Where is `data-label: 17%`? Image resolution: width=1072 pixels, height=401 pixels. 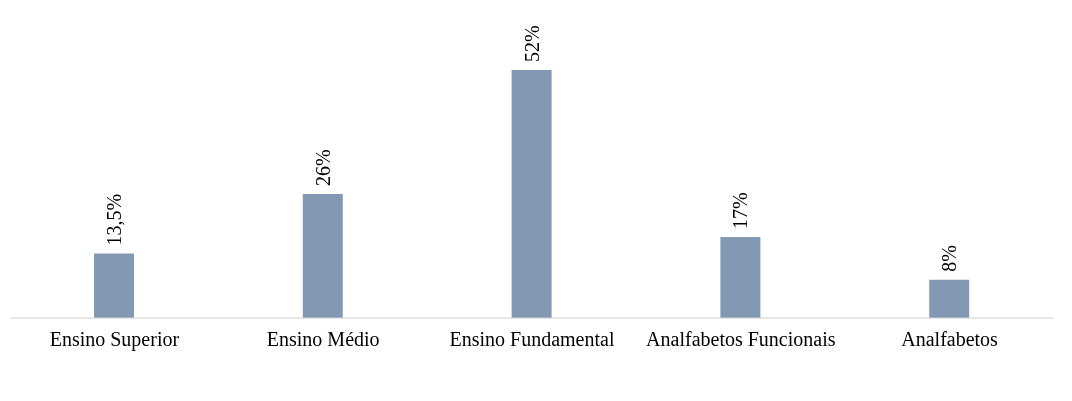
data-label: 17% is located at coordinates (740, 210).